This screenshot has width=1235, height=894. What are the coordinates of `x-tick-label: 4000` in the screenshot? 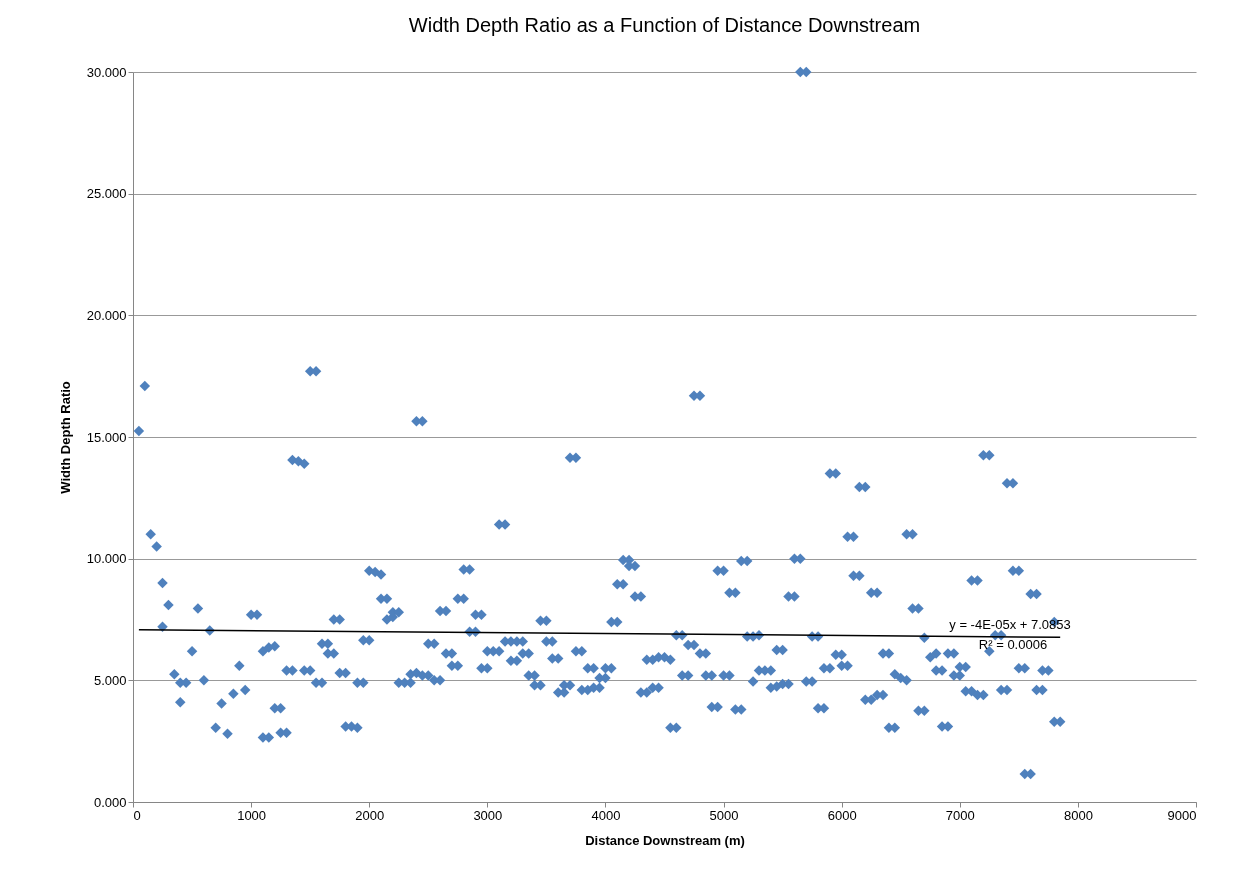 It's located at (606, 815).